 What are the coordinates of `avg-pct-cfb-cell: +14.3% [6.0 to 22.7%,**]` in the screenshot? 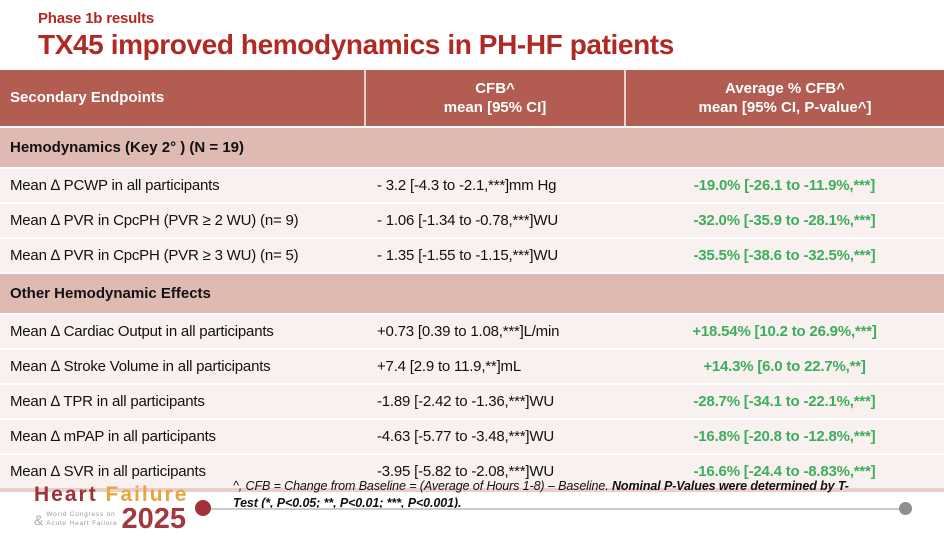 It's located at (784, 367).